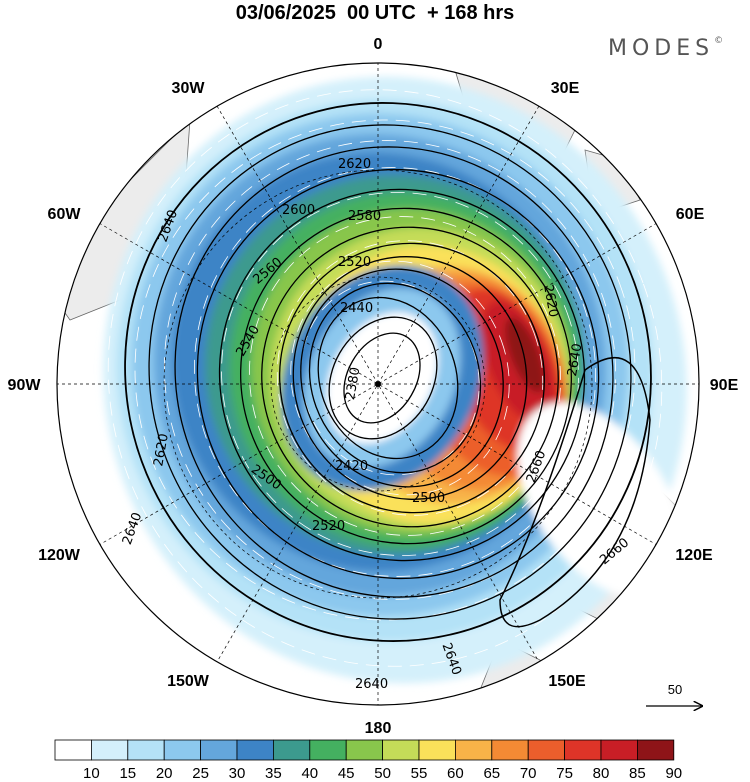  I want to click on lon-label-60w: 60W, so click(65, 214).